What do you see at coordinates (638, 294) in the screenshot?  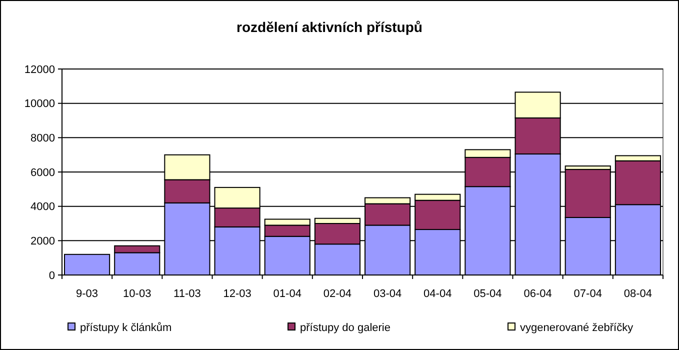 I see `x-tick-label: 08-04` at bounding box center [638, 294].